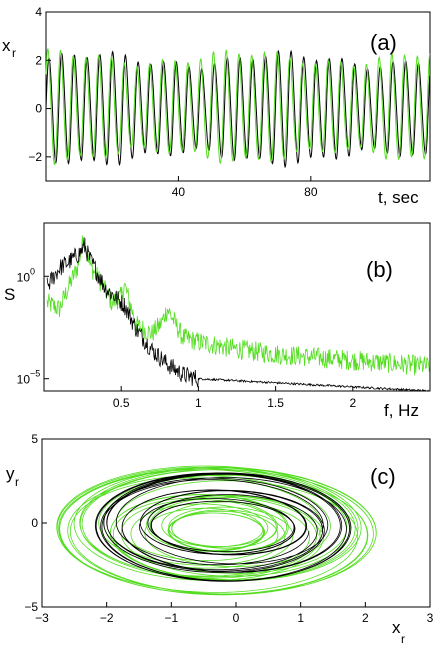 The height and width of the screenshot is (654, 436). I want to click on x-tick-label: 1.5, so click(275, 403).